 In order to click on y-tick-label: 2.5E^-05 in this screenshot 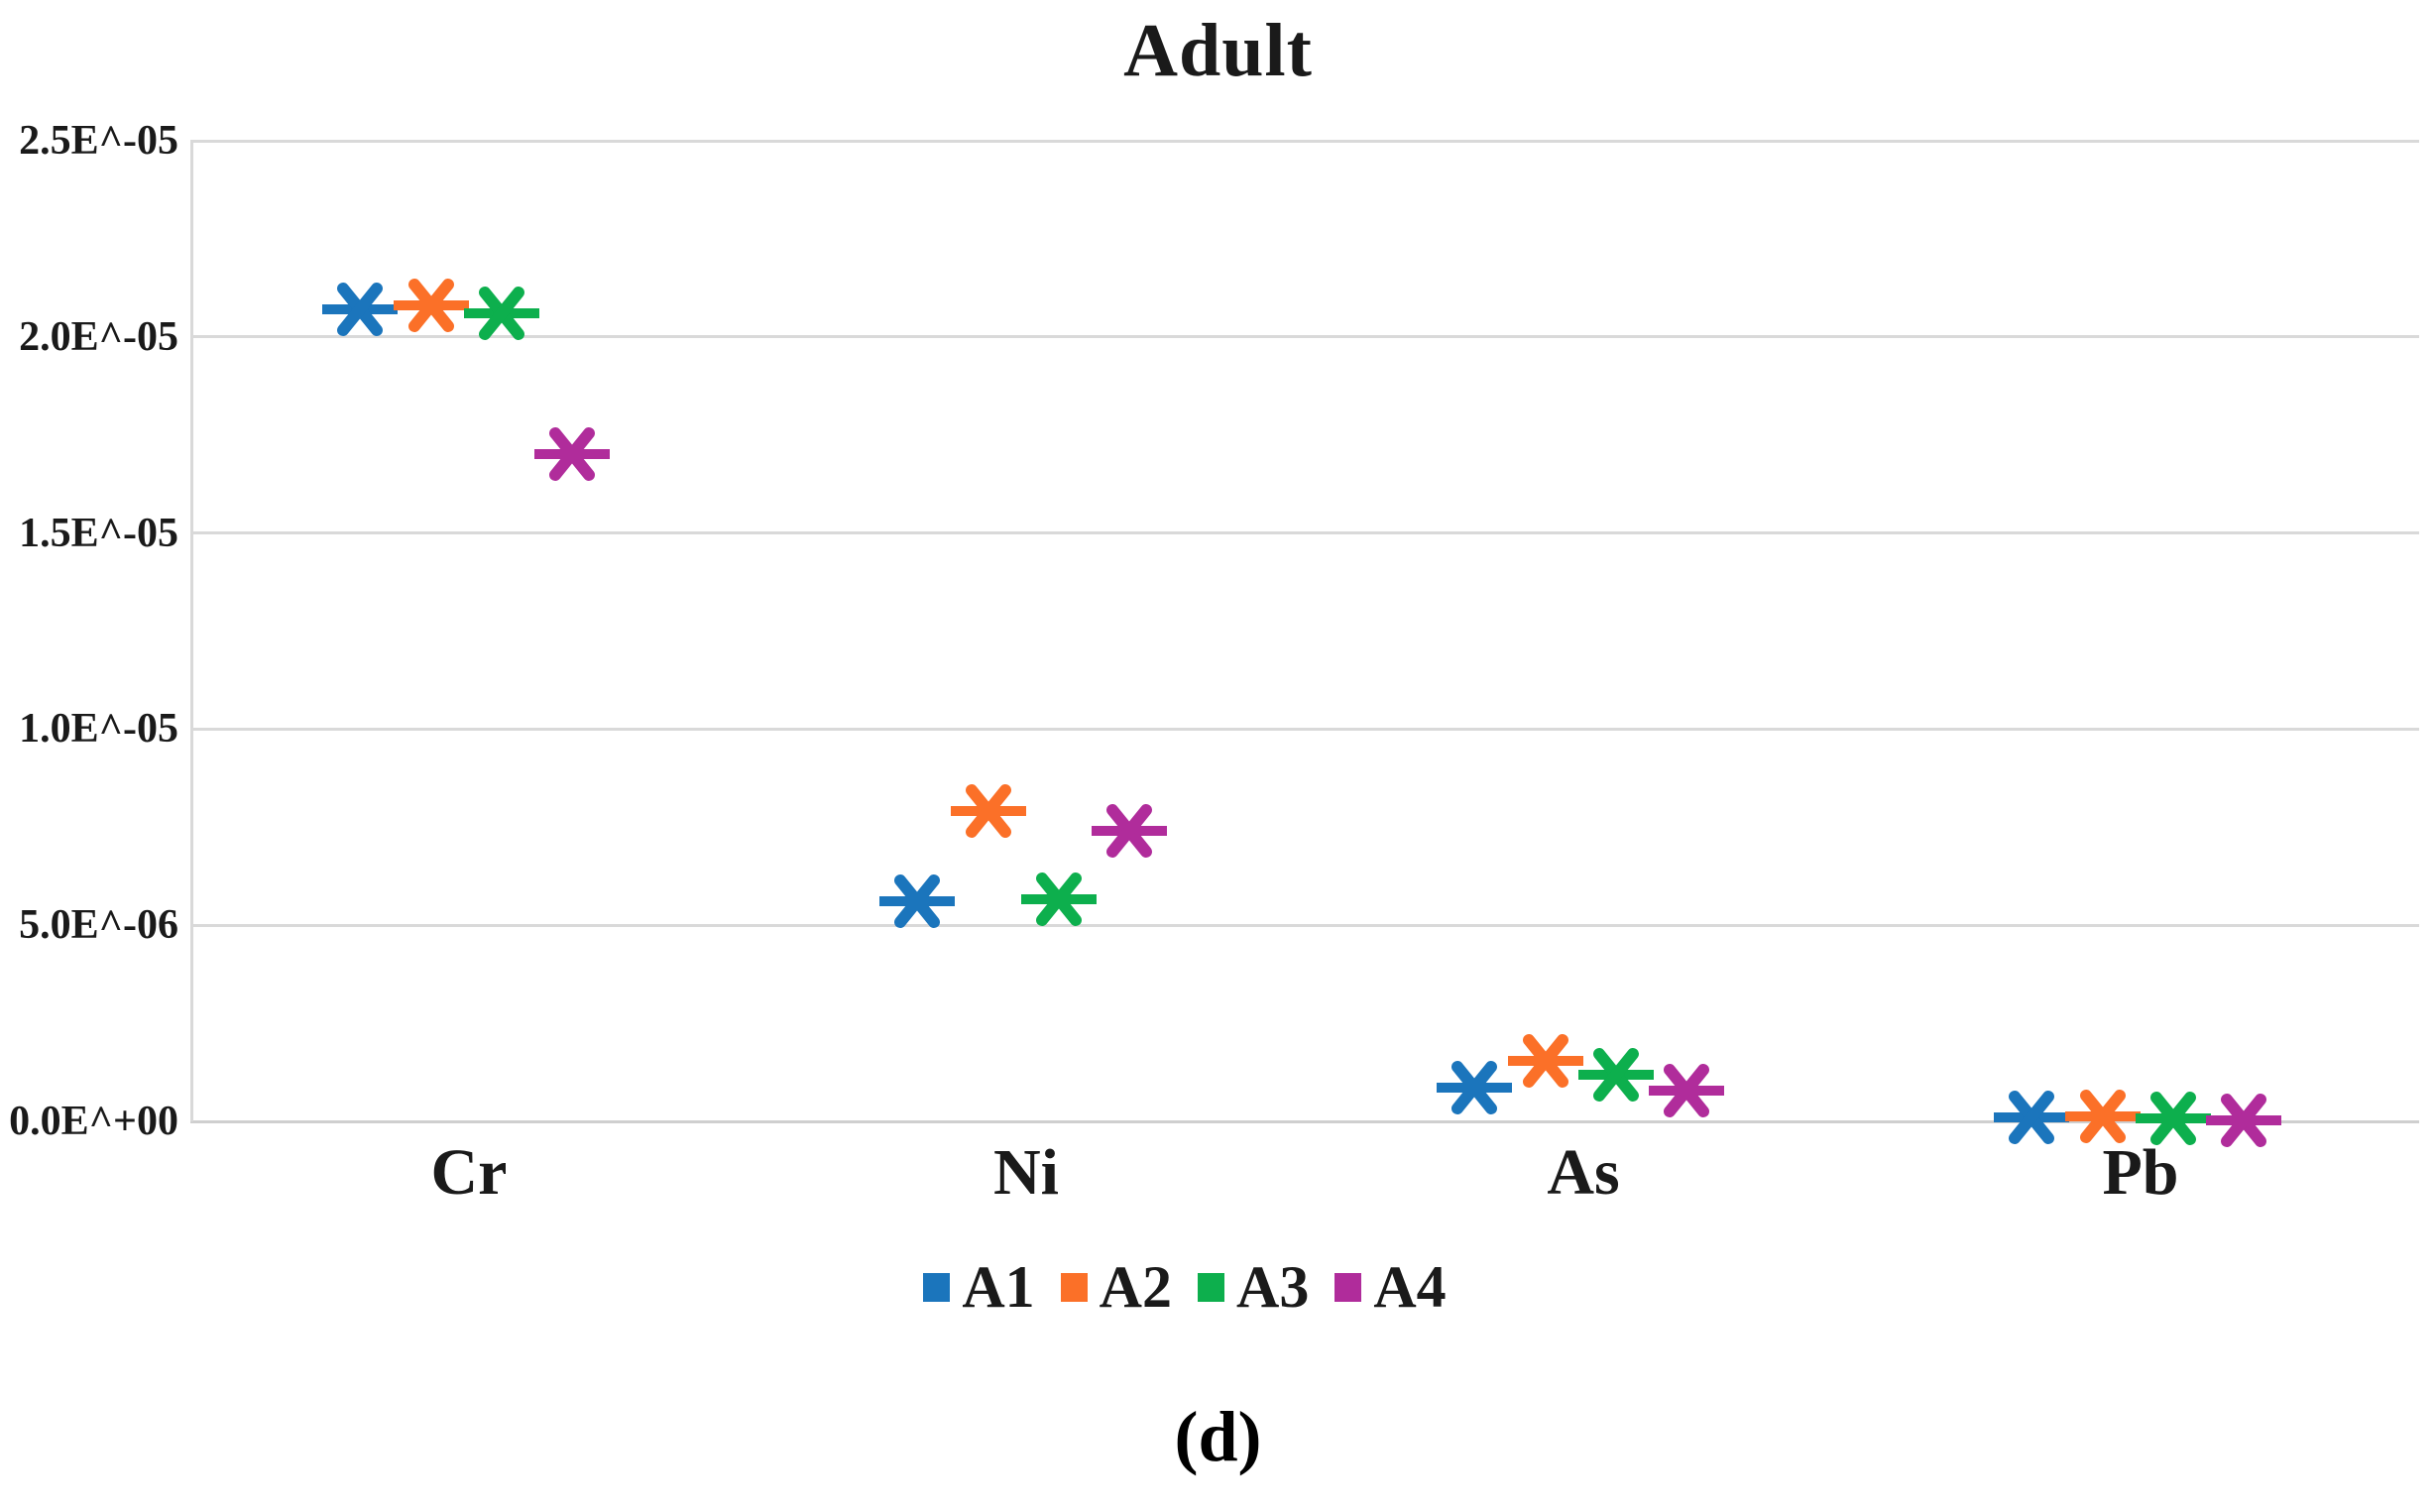, I will do `click(98, 141)`.